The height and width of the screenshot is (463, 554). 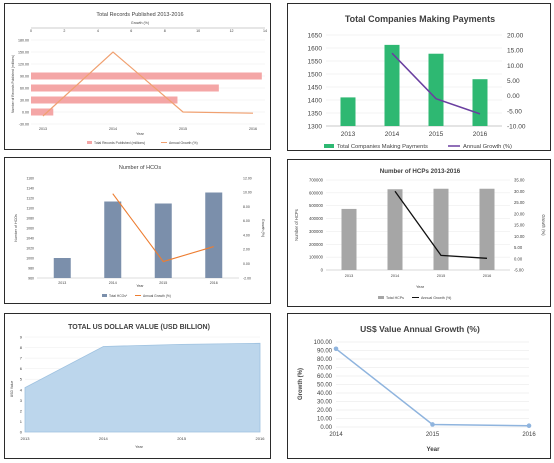 What do you see at coordinates (316, 180) in the screenshot?
I see `y-tick-label: 700000` at bounding box center [316, 180].